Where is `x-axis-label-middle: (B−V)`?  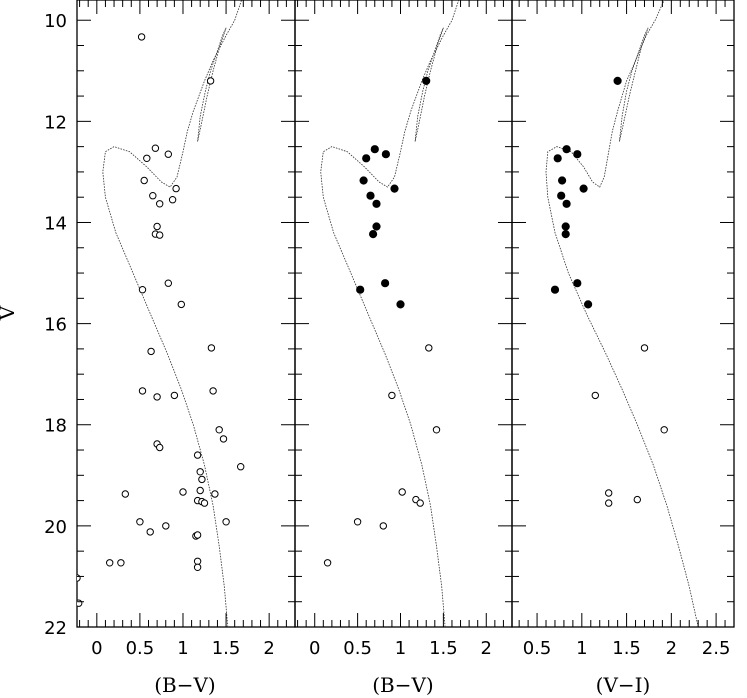 x-axis-label-middle: (B−V) is located at coordinates (403, 685).